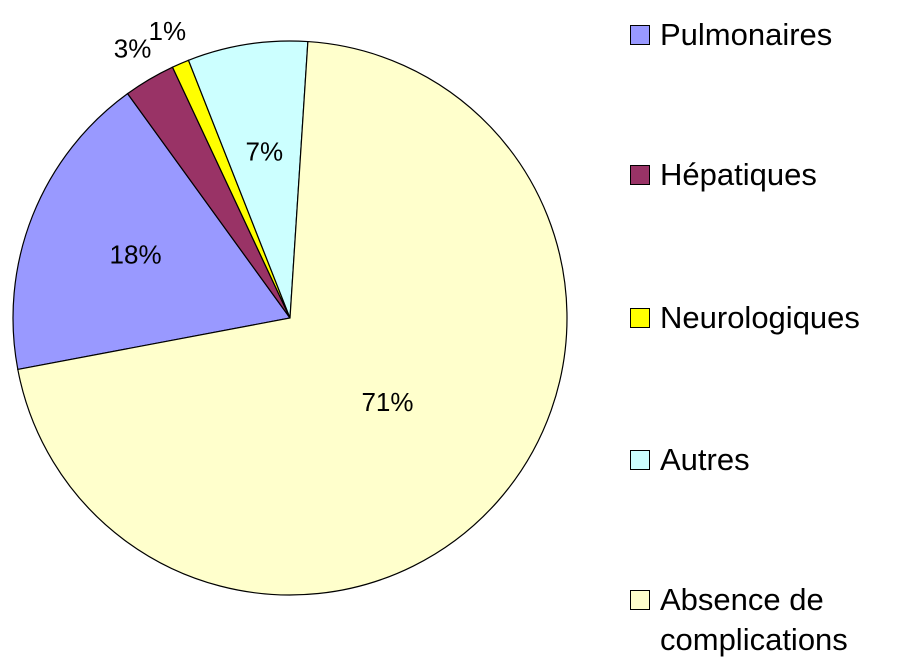  What do you see at coordinates (136, 254) in the screenshot?
I see `data-label: 18%` at bounding box center [136, 254].